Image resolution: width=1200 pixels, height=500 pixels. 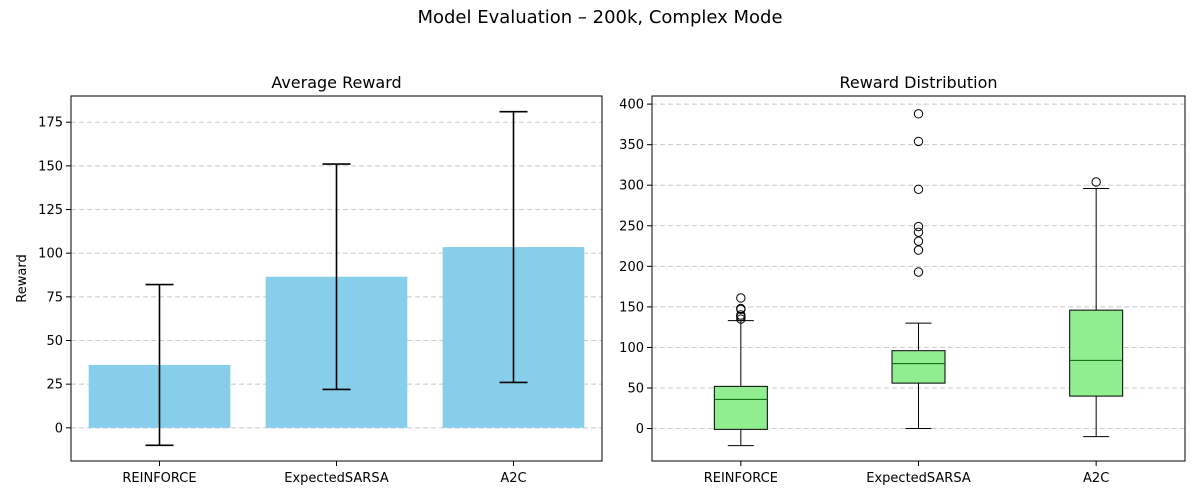 What do you see at coordinates (54, 297) in the screenshot?
I see `y-tick-label: 75` at bounding box center [54, 297].